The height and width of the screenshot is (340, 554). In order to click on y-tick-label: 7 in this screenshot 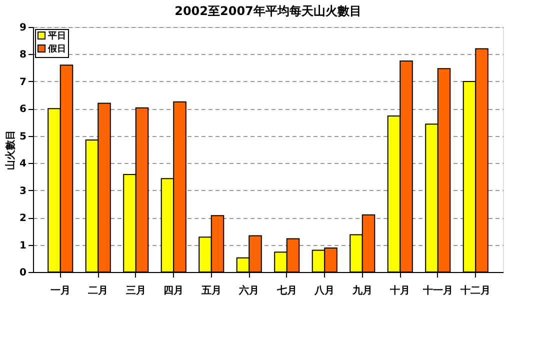, I will do `click(23, 82)`.